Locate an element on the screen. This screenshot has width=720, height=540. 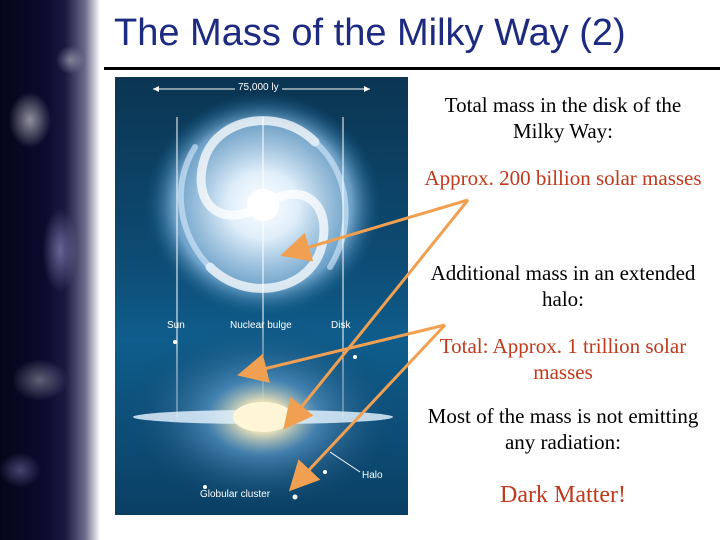
halo-label: Halo is located at coordinates (372, 475).